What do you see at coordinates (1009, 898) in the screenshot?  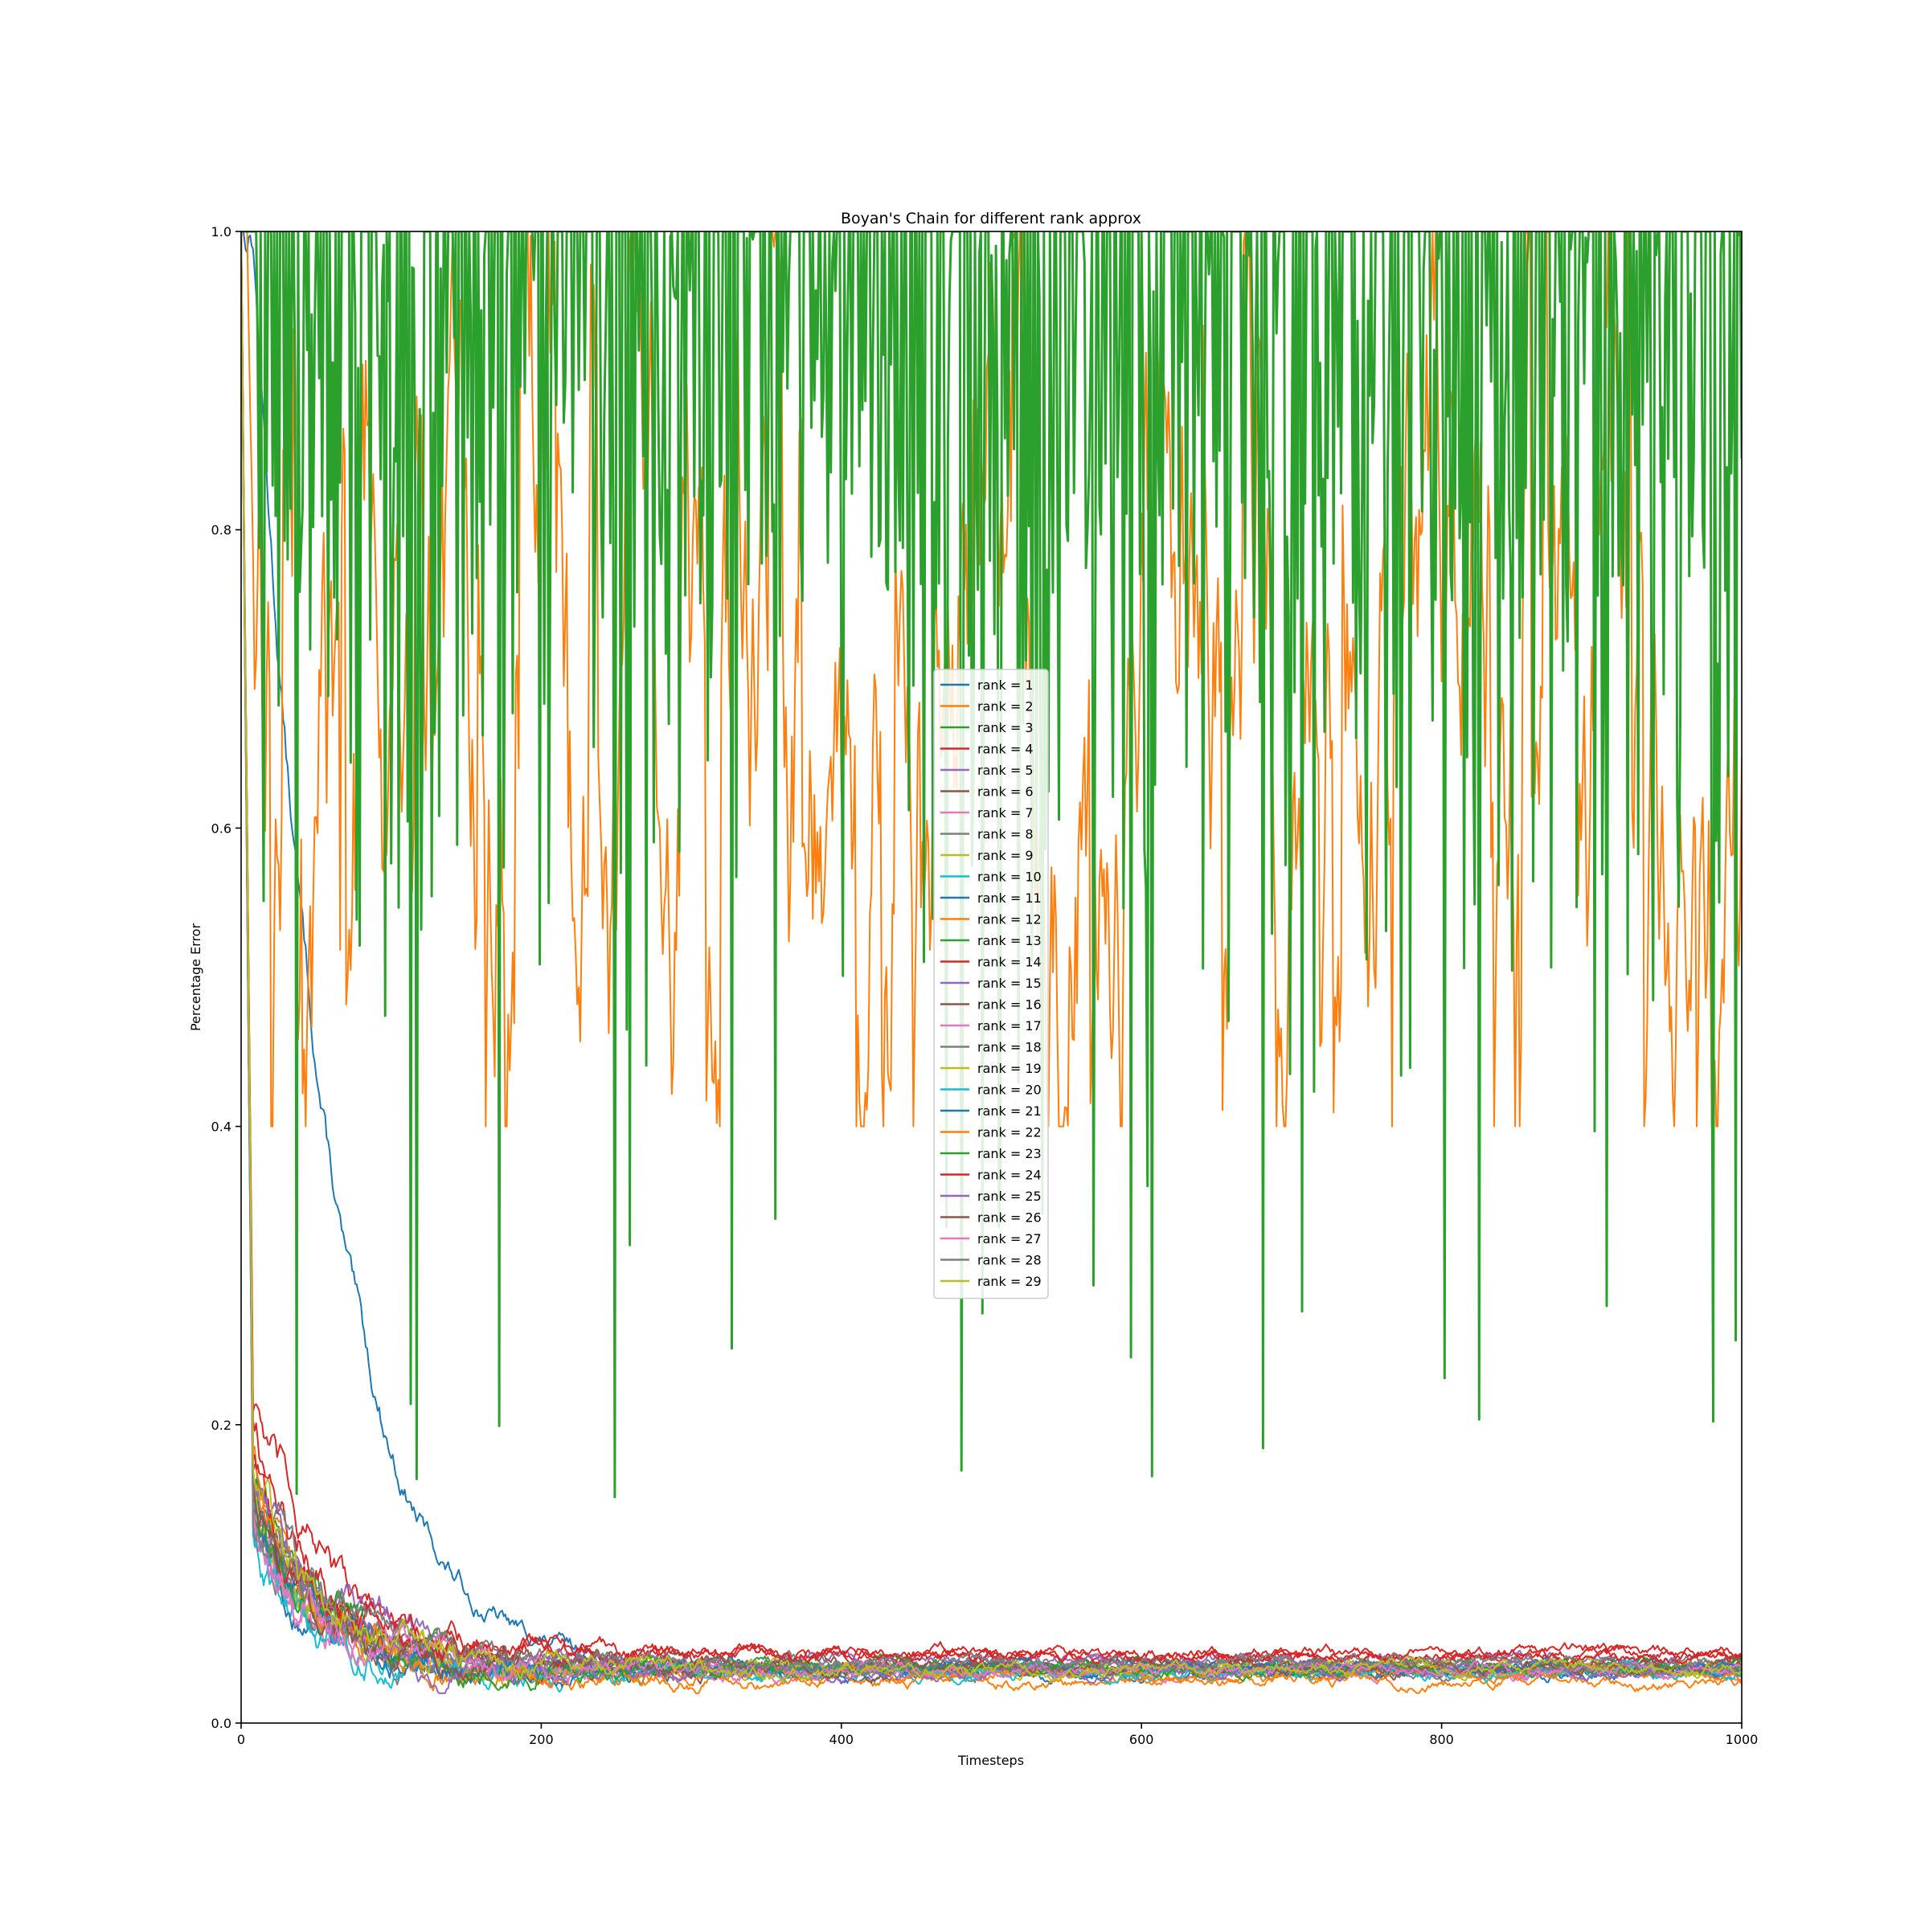 I see `legend-label: rank = 11` at bounding box center [1009, 898].